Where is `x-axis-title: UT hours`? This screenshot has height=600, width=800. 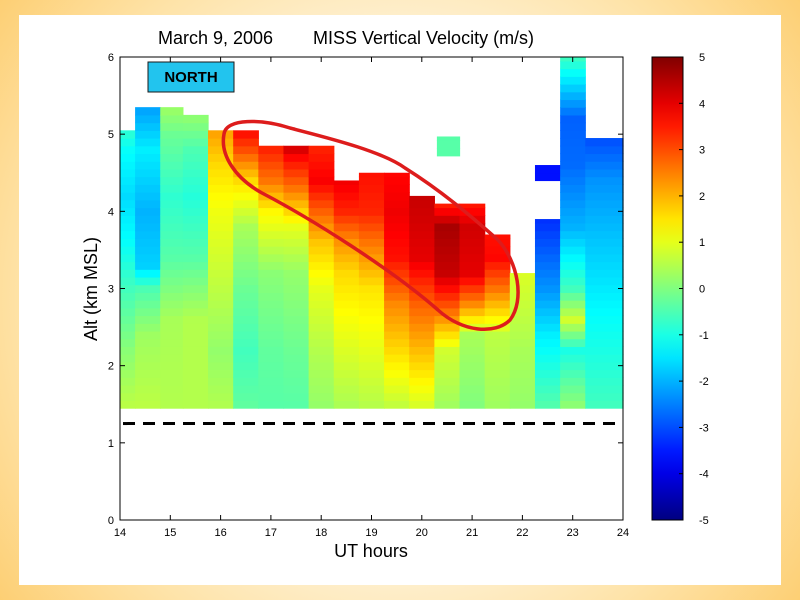
x-axis-title: UT hours is located at coordinates (371, 551).